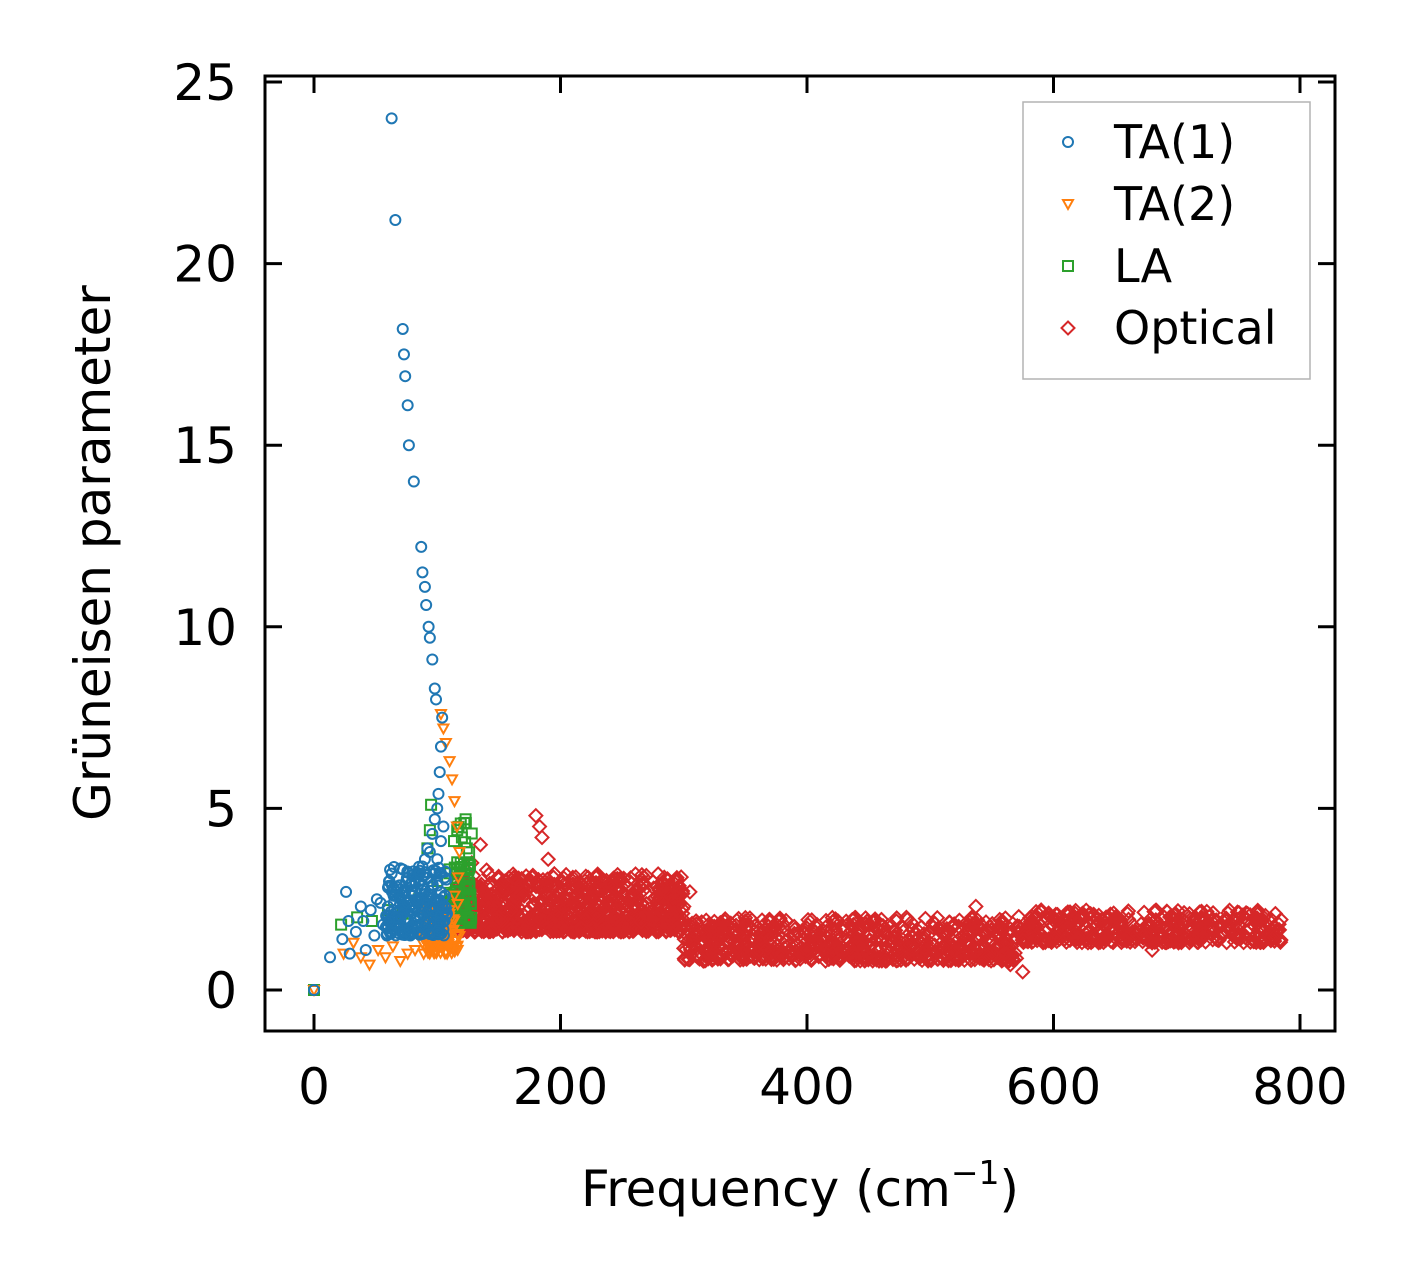 The image size is (1418, 1281). I want to click on y-axis-label: Grüneisen parameter, so click(93, 553).